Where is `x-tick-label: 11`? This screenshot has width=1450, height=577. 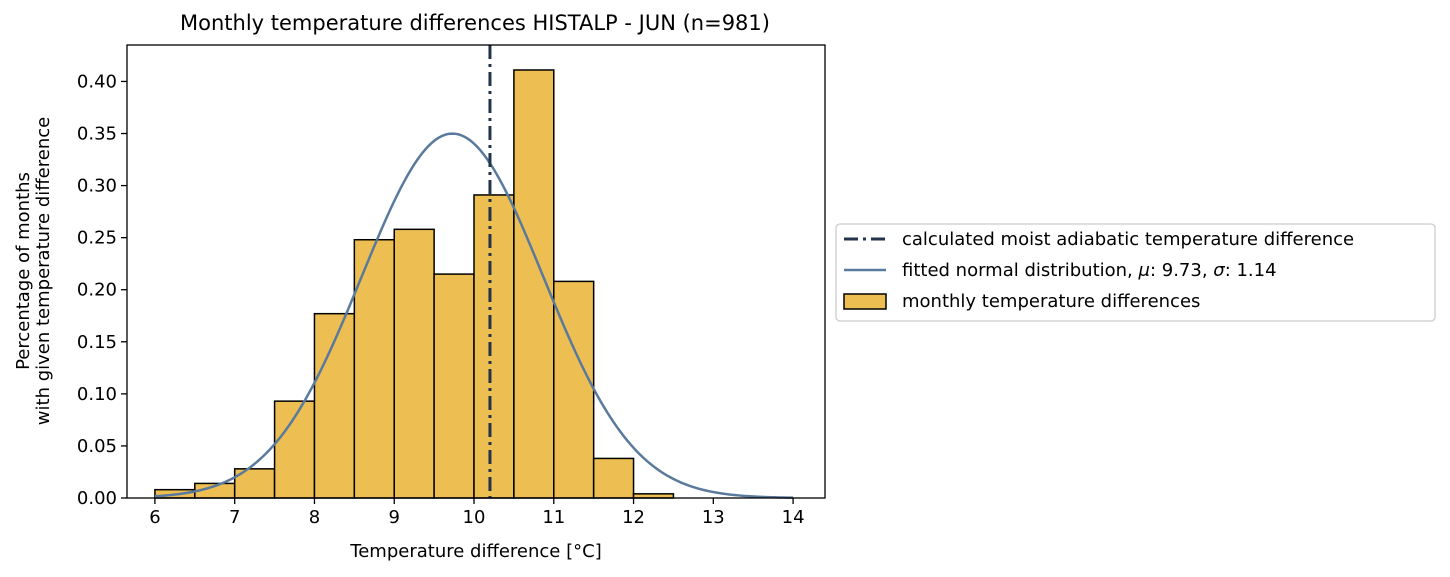
x-tick-label: 11 is located at coordinates (553, 517).